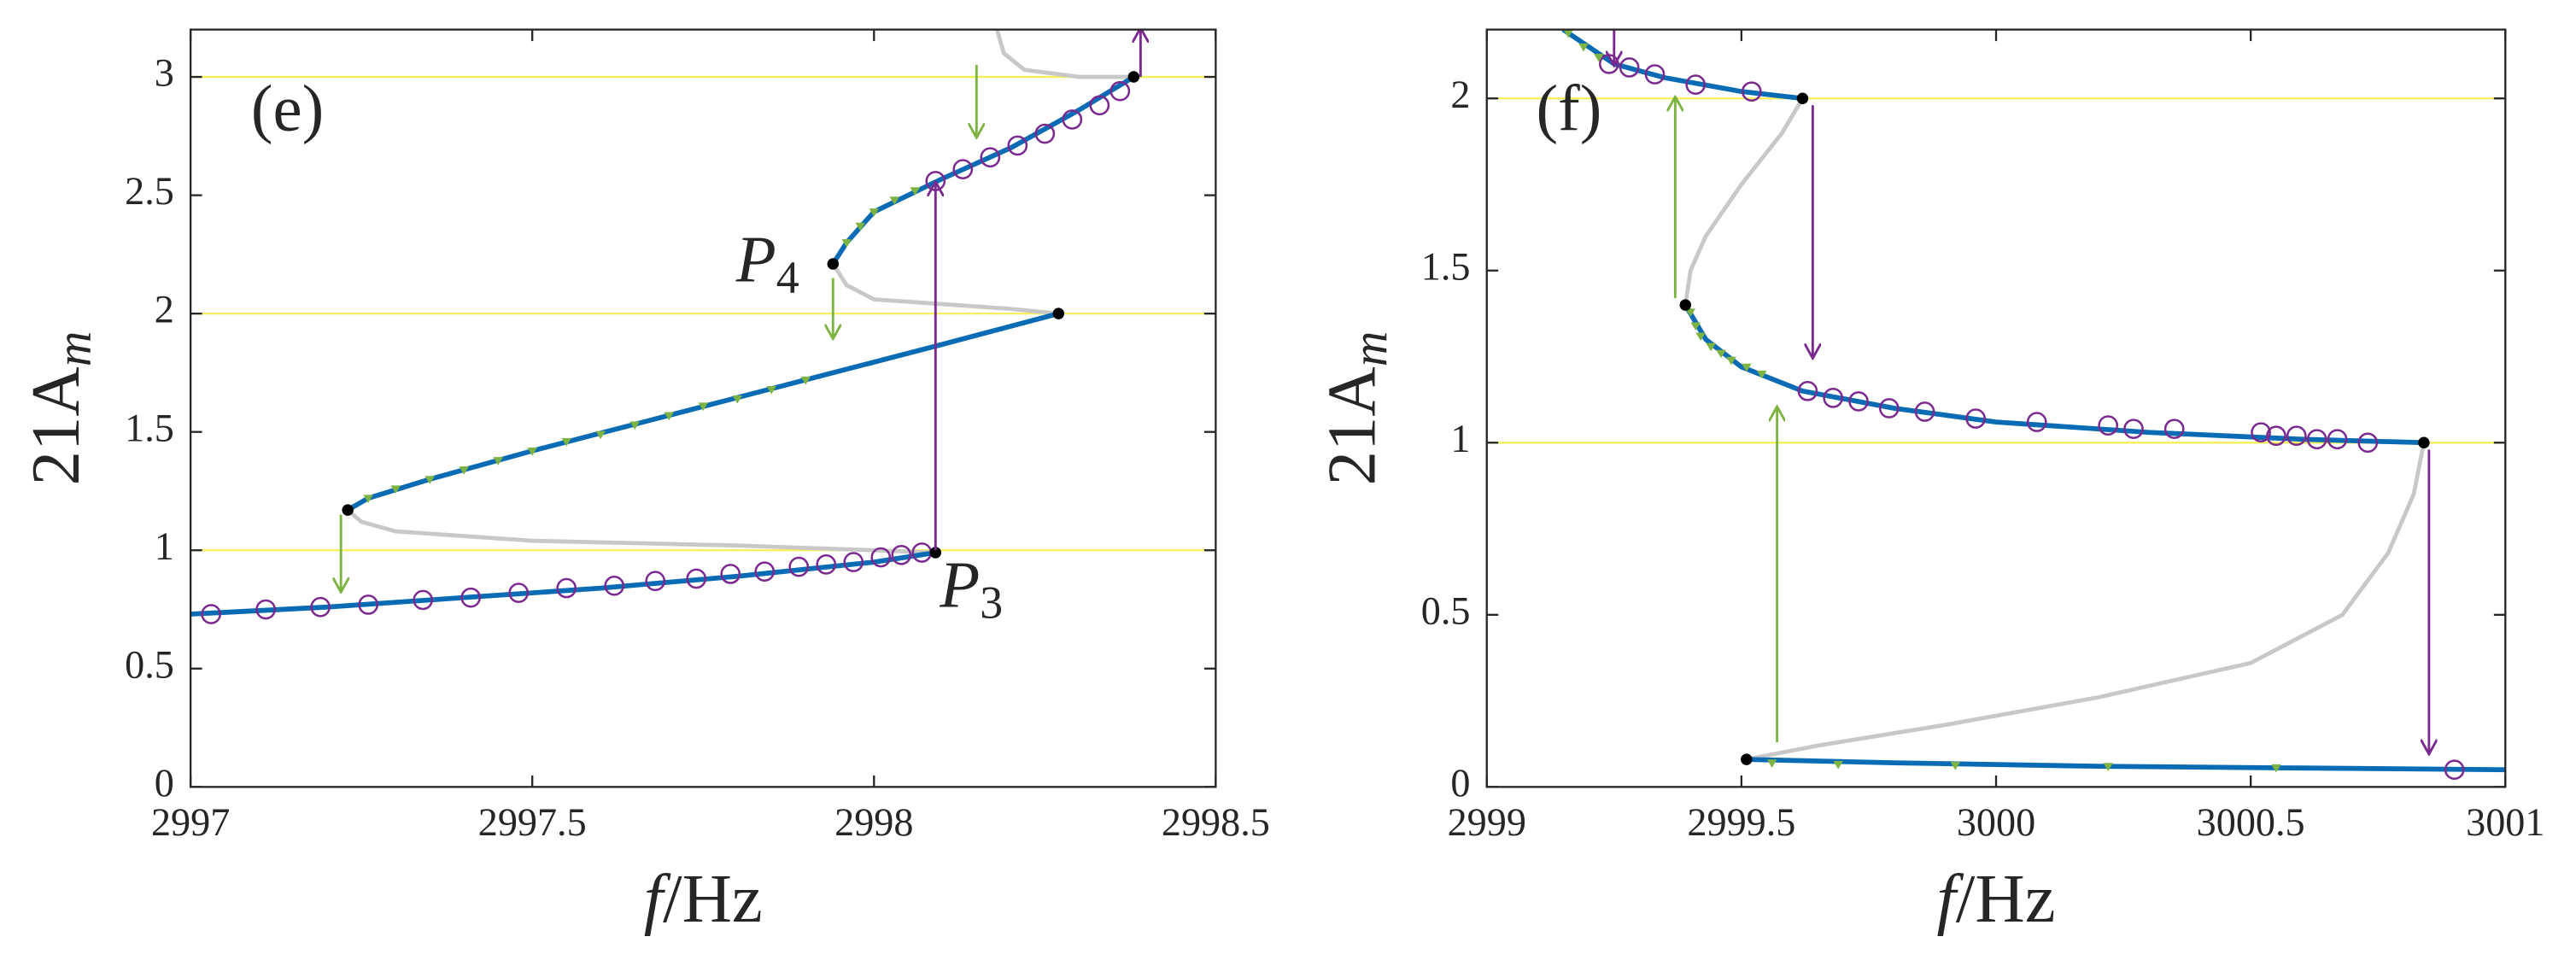 This screenshot has height=966, width=2576. I want to click on x-tick-label: 3000.5, so click(2251, 822).